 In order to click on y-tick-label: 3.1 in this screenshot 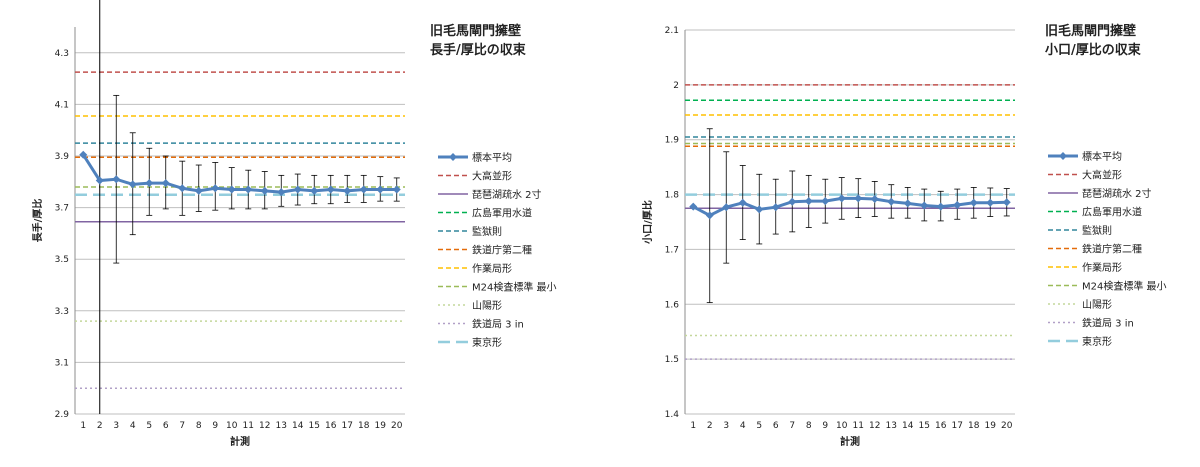, I will do `click(62, 363)`.